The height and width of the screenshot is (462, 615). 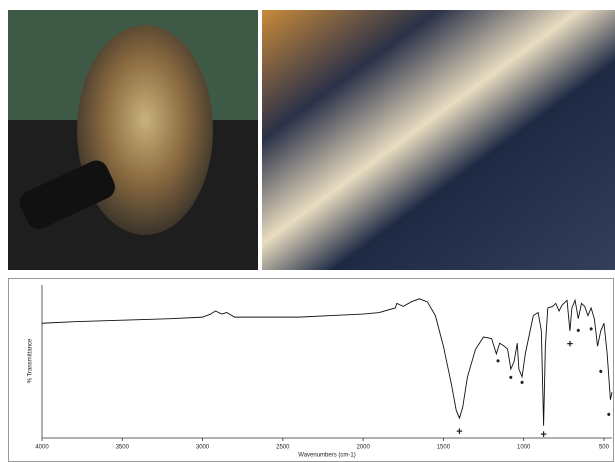 I want to click on x-tick-label: 2500, so click(x=283, y=448).